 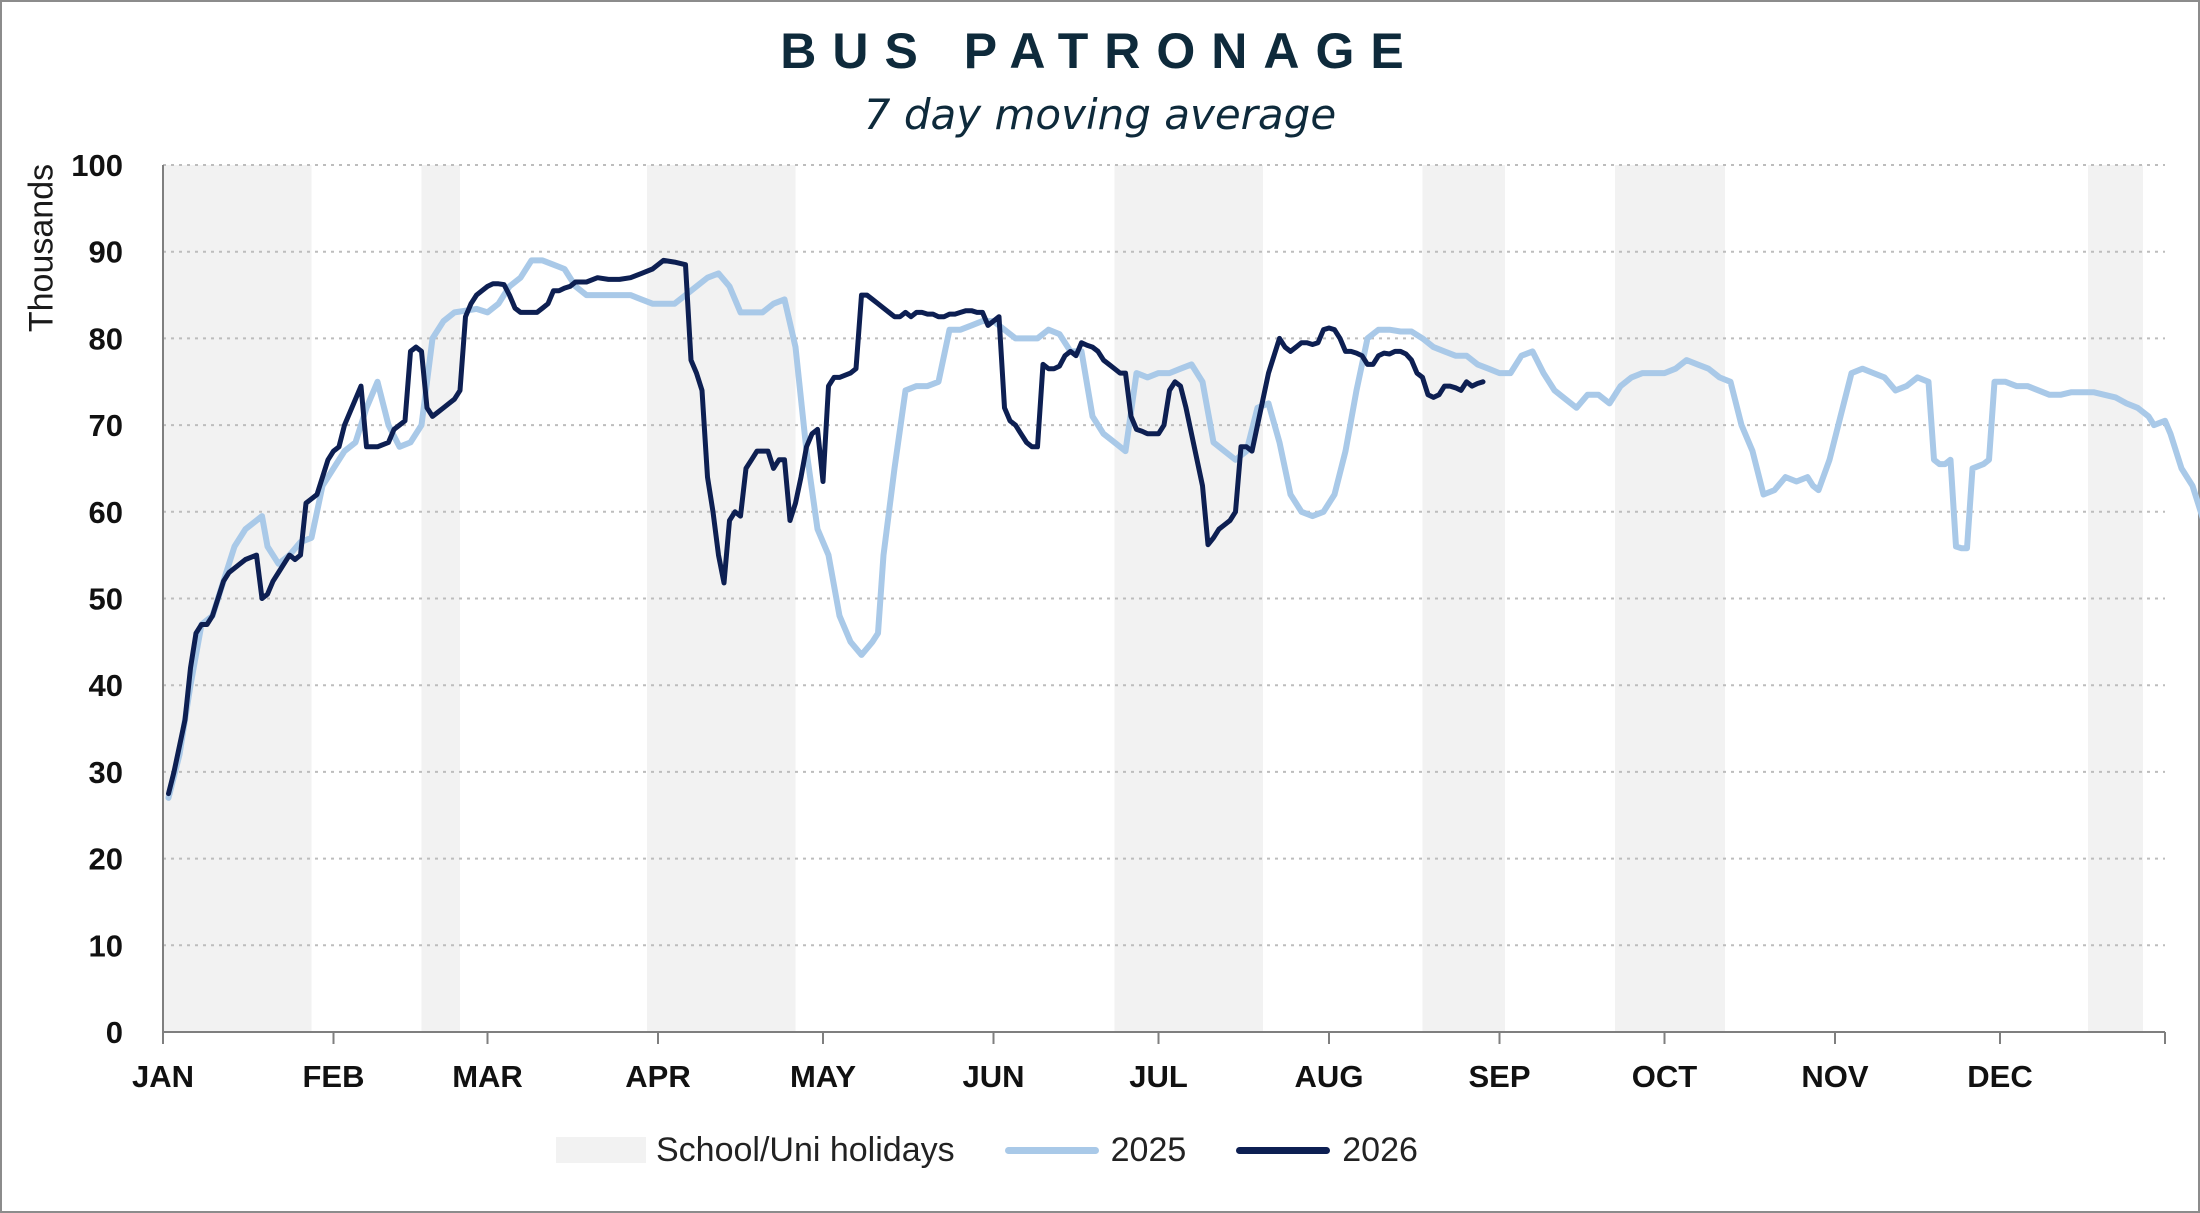 I want to click on legend: School/Uni holidays 2025 2026, so click(x=1012, y=1150).